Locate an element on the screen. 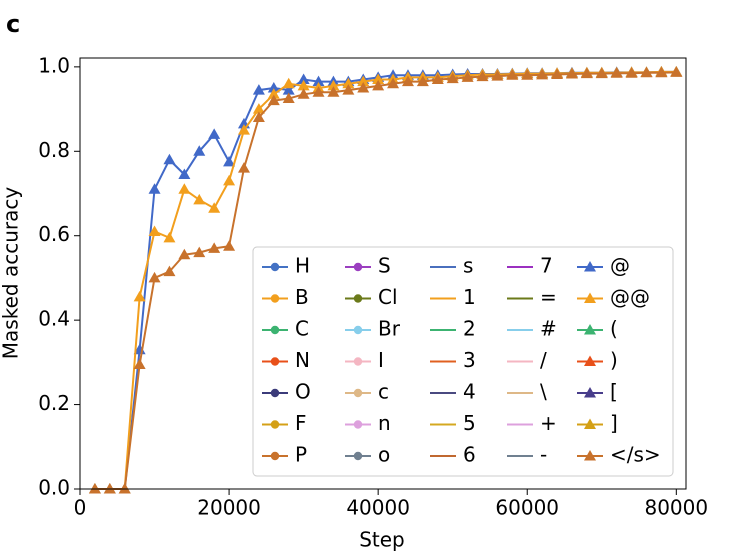 This screenshot has width=741, height=554. legend-label: @ is located at coordinates (620, 266).